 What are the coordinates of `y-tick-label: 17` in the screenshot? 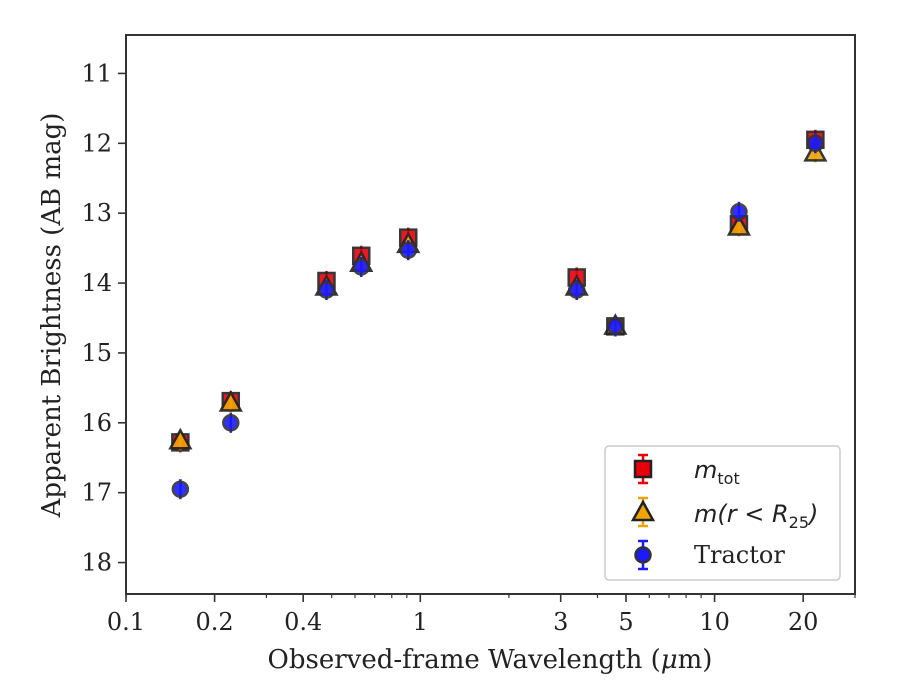 It's located at (96, 493).